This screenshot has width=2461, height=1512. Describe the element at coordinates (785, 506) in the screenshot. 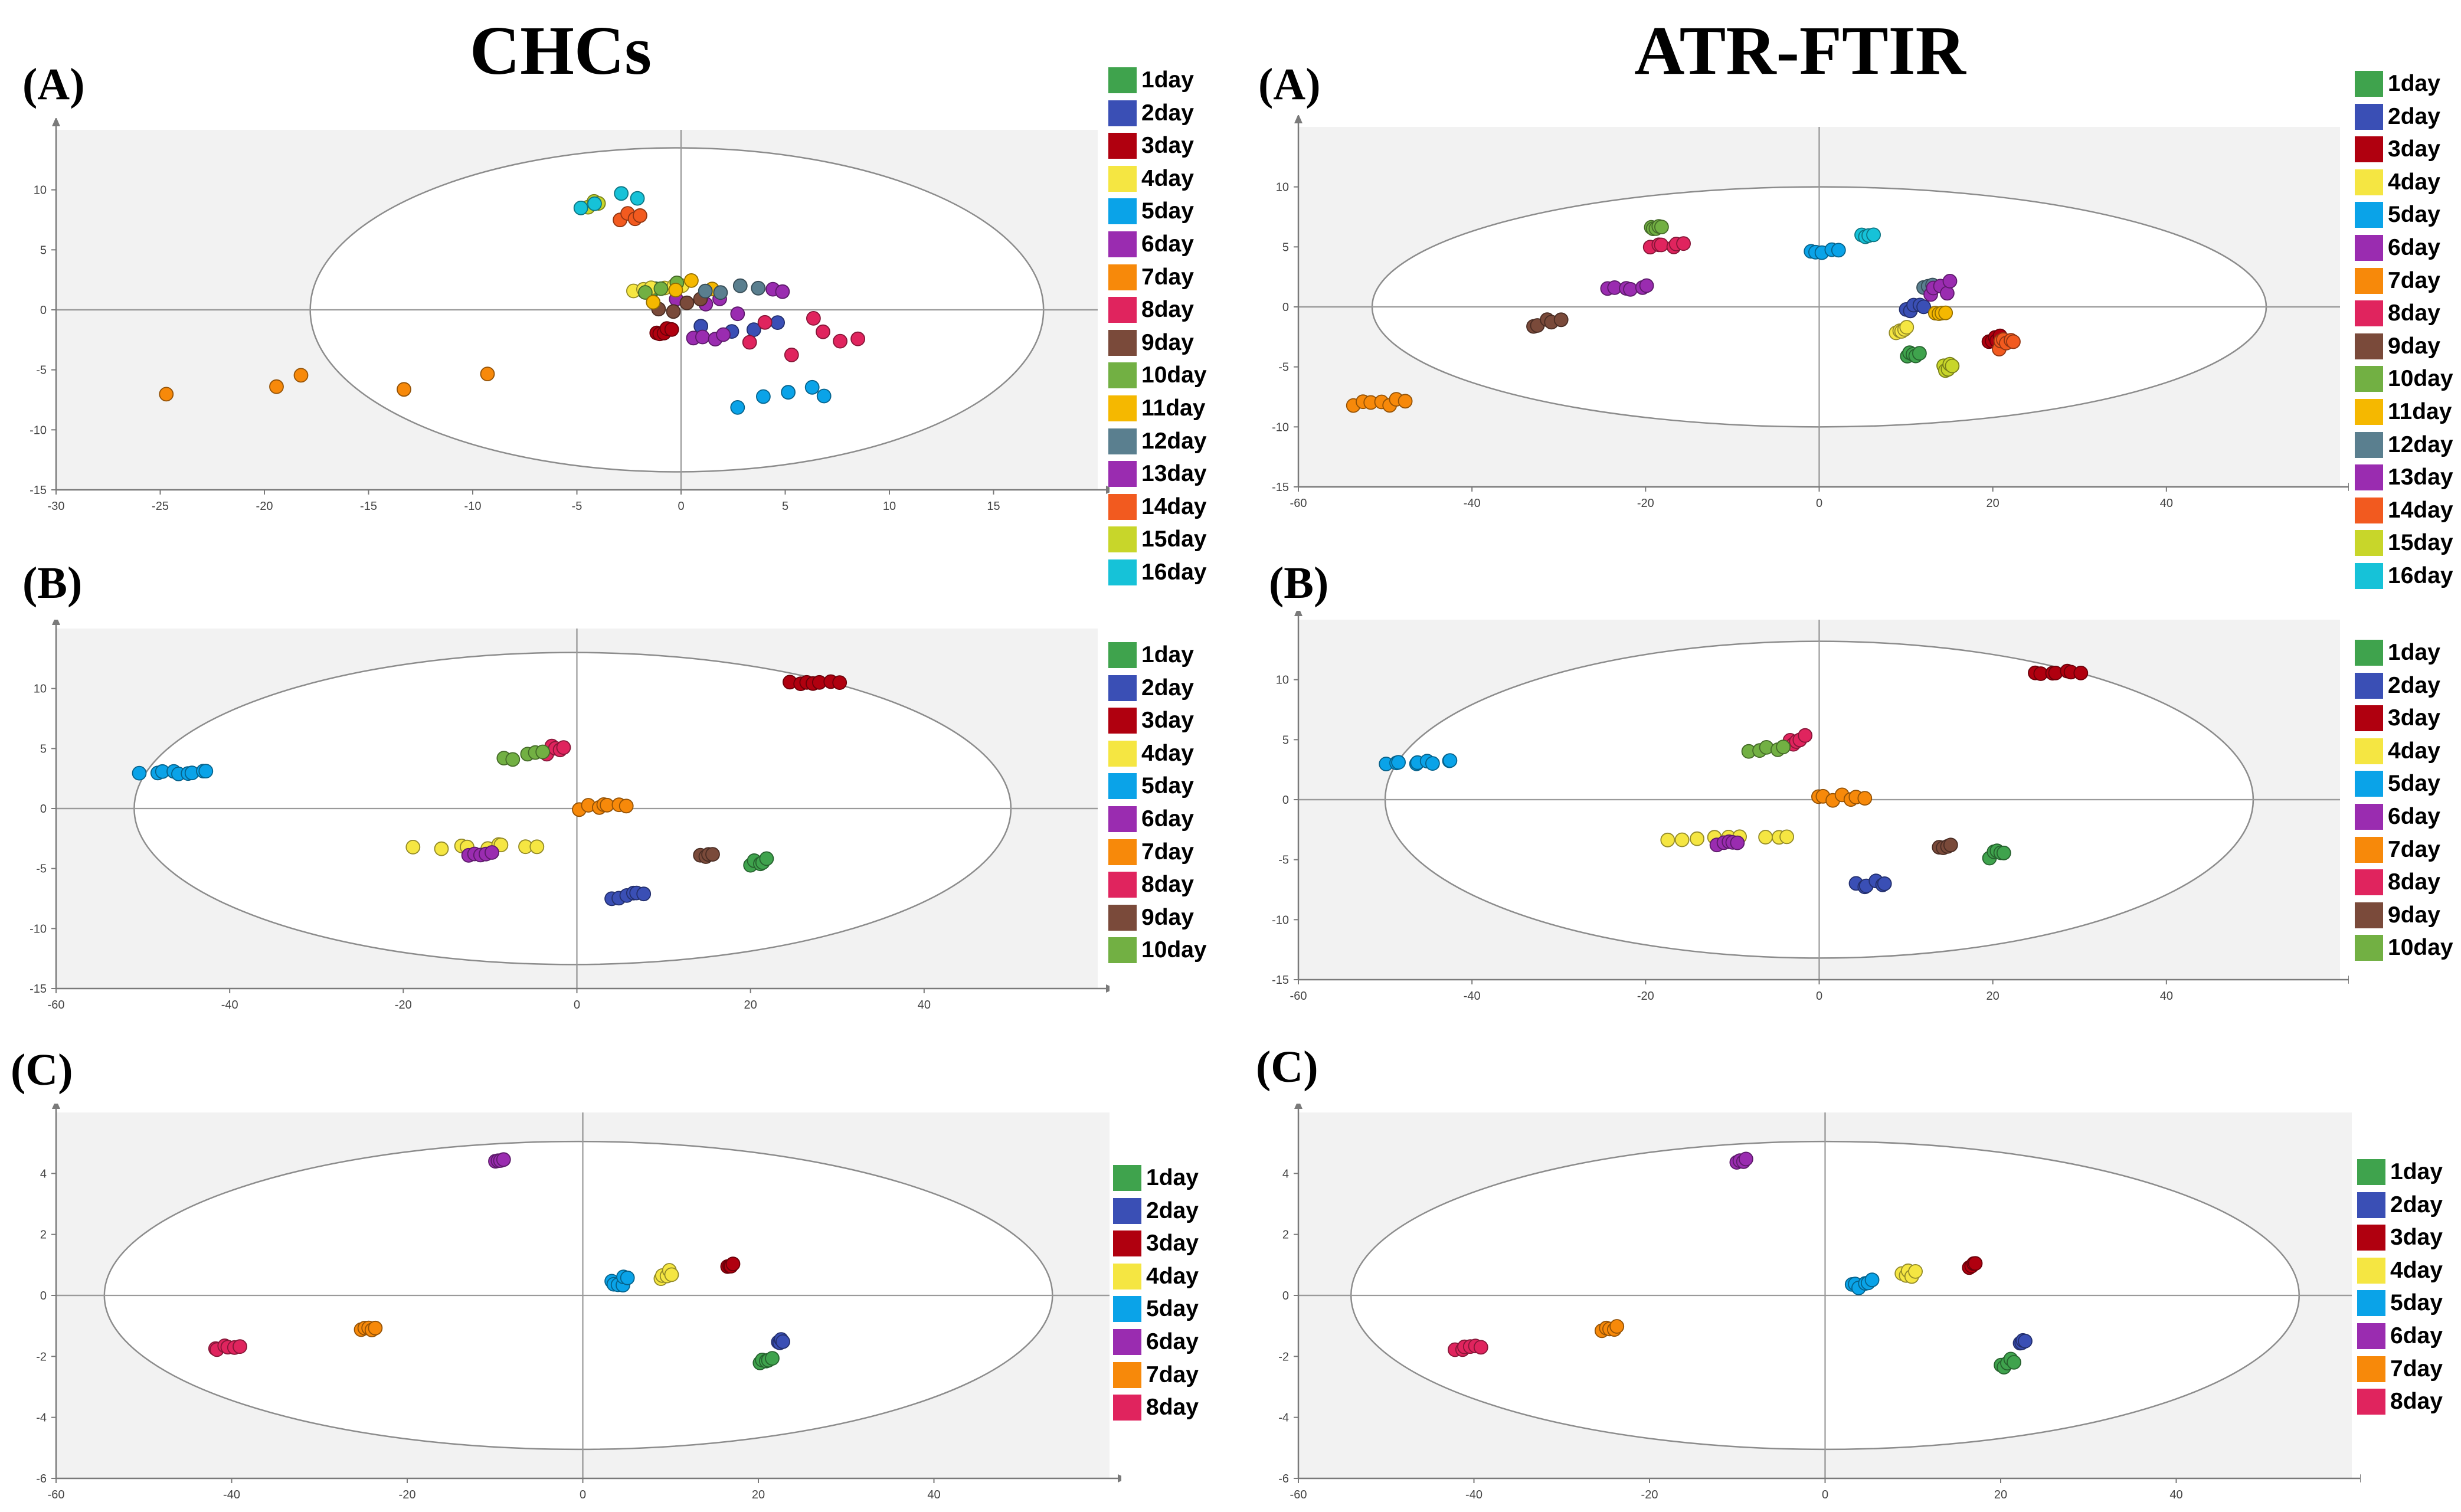

I see `x-tick-label: 5` at that location.